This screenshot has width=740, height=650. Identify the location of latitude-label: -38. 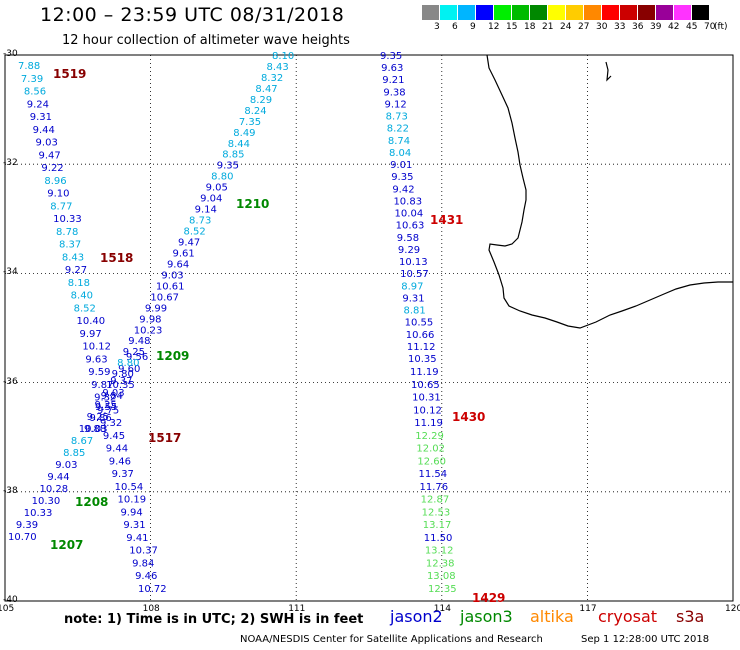
(10, 490).